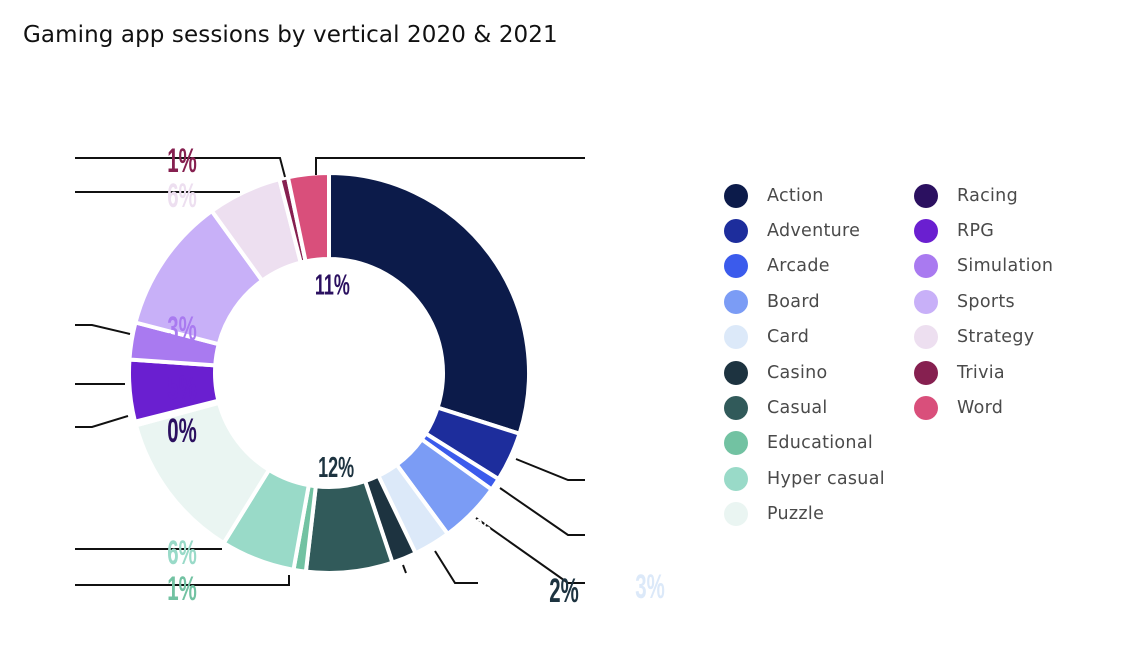  I want to click on legend-label: Casino, so click(797, 372).